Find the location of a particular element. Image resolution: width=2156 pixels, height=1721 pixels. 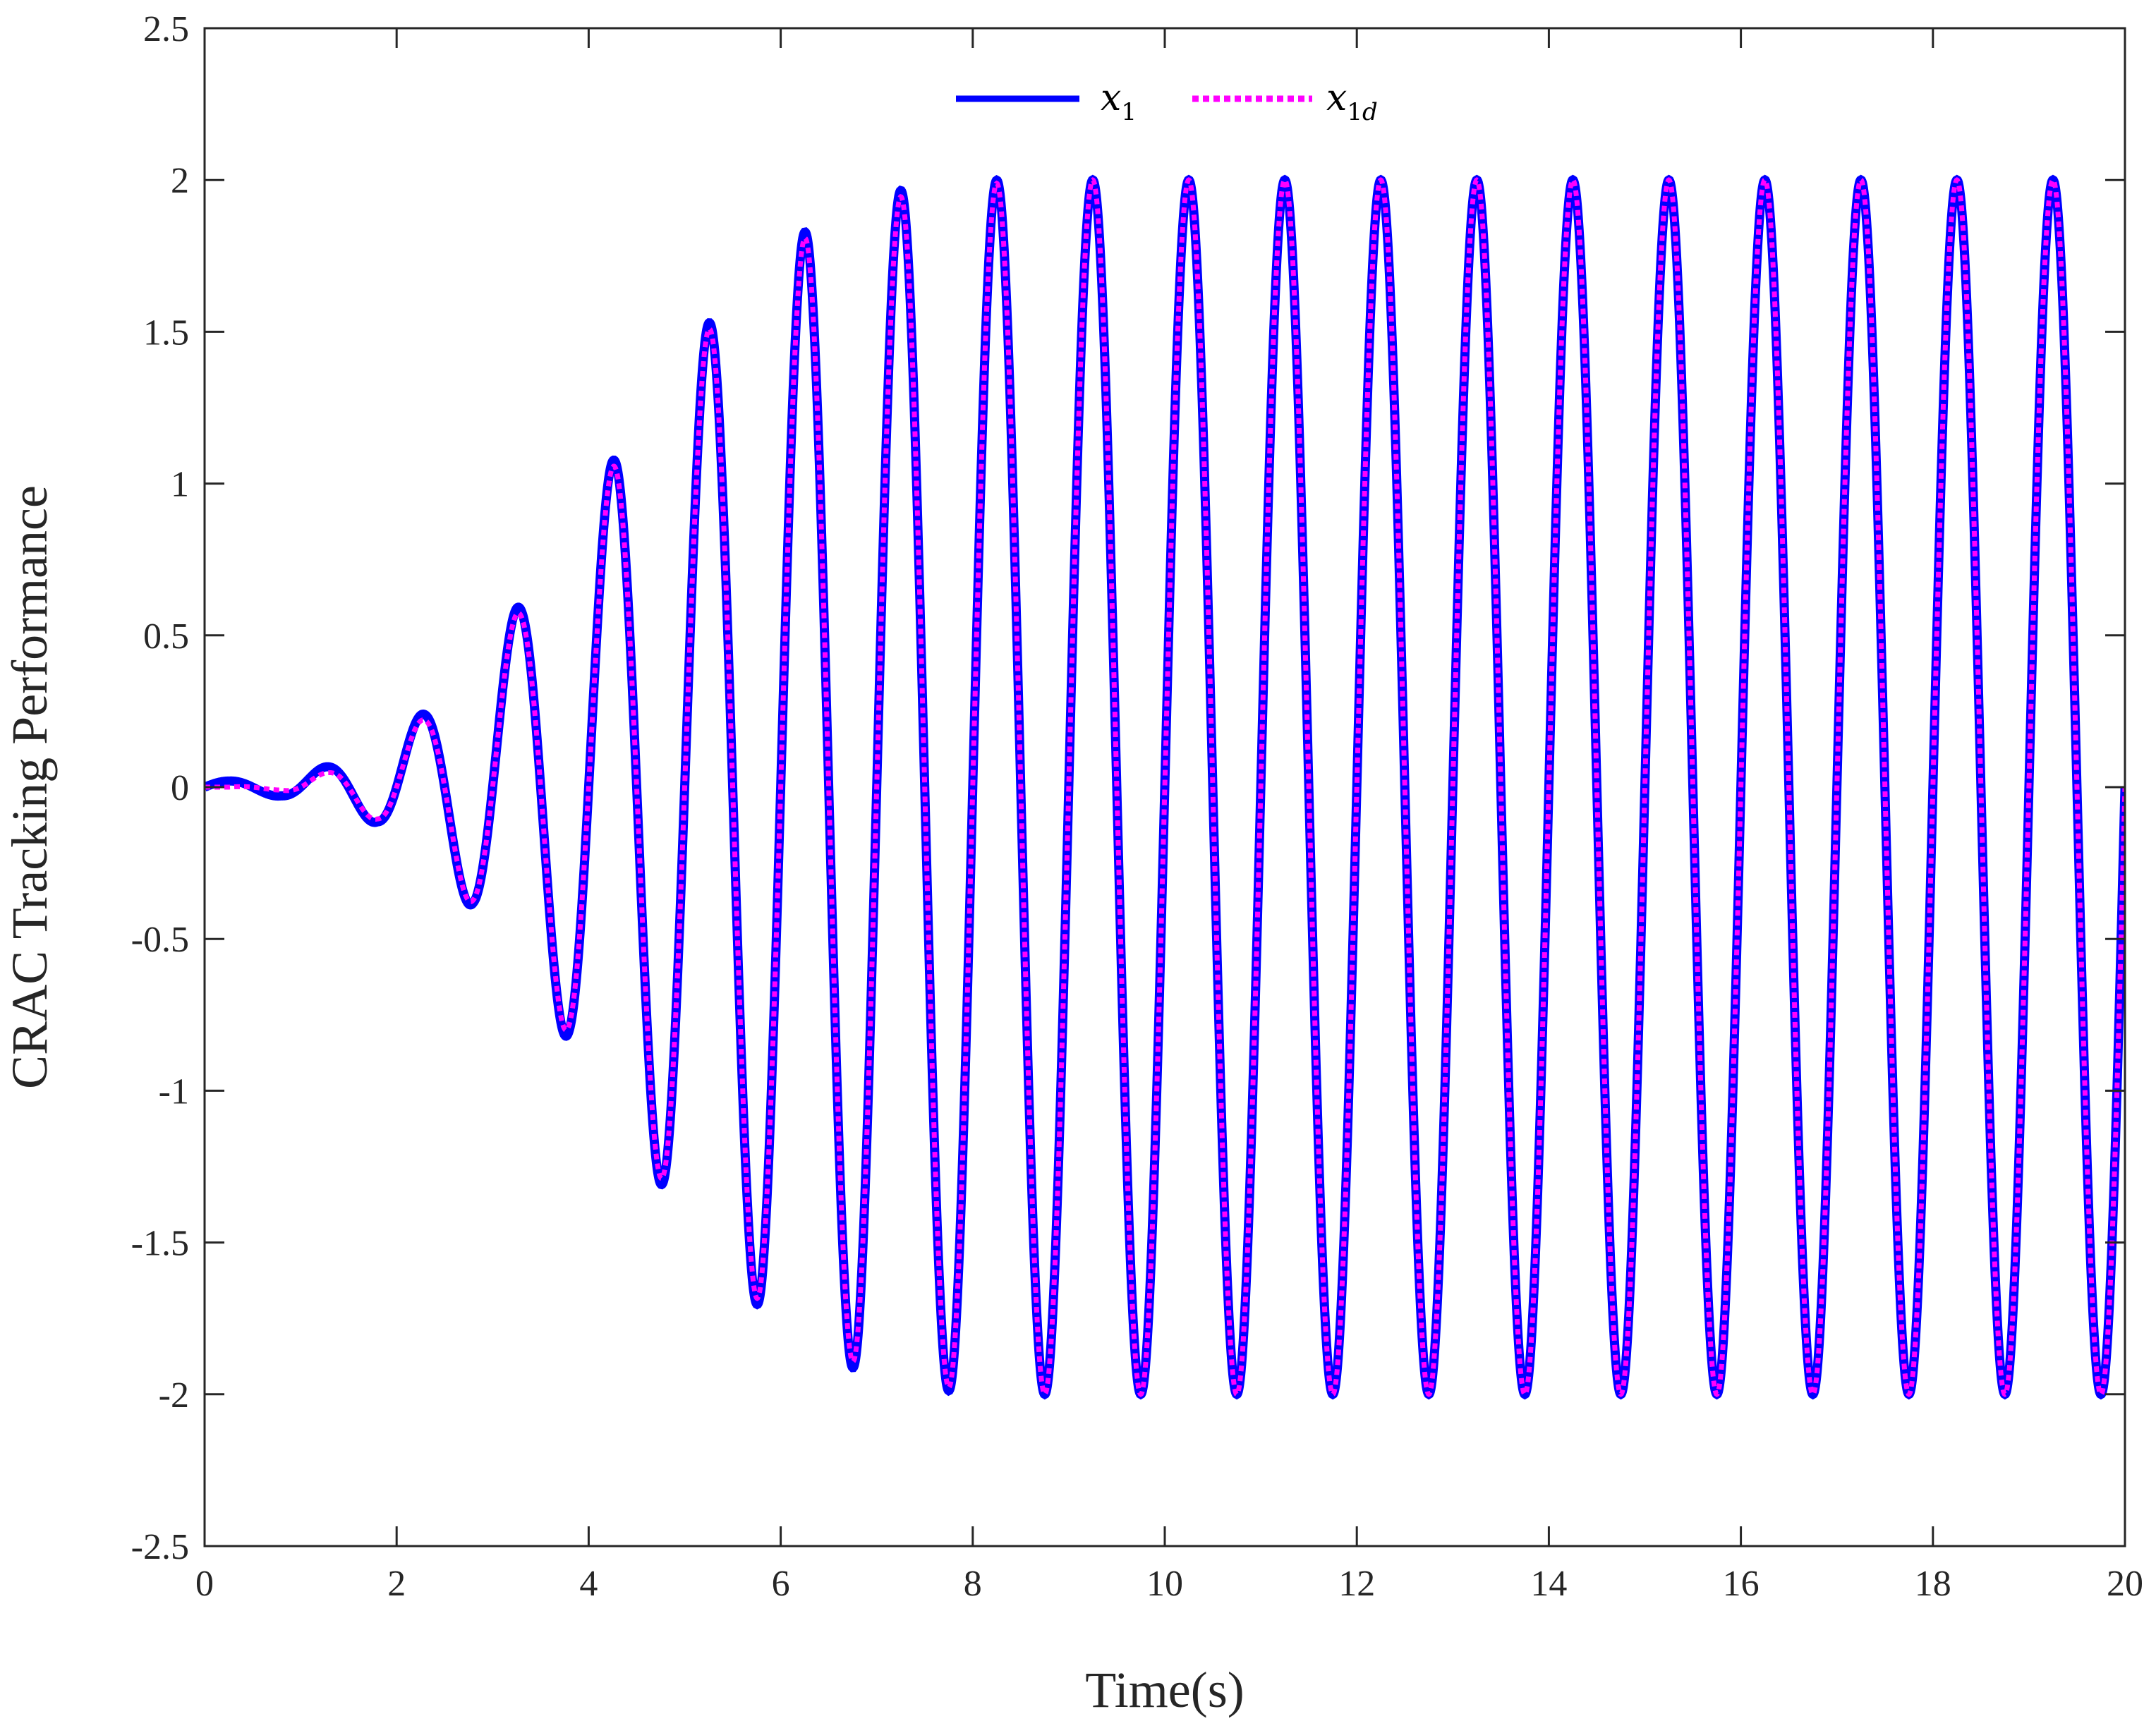

y-tick-label: -2.5 is located at coordinates (160, 1547).